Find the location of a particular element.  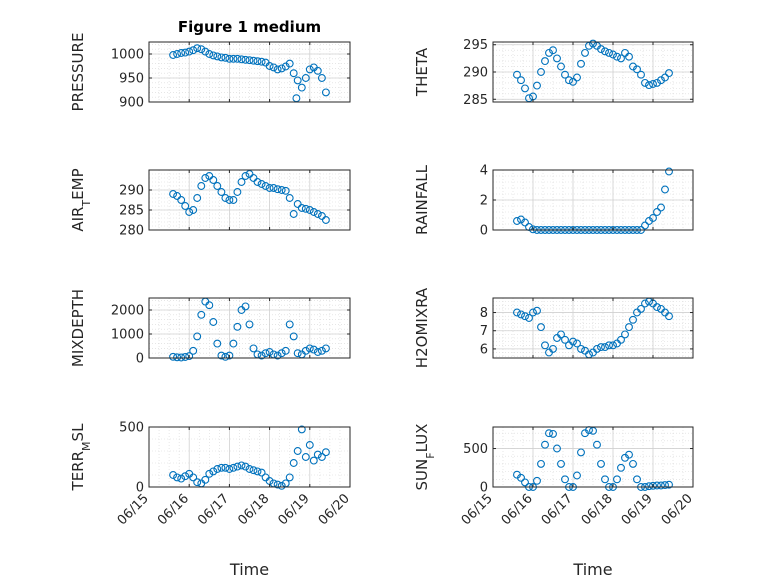

subplot-rainfall: 0 2 4 RAINFALL is located at coordinates (553, 201).